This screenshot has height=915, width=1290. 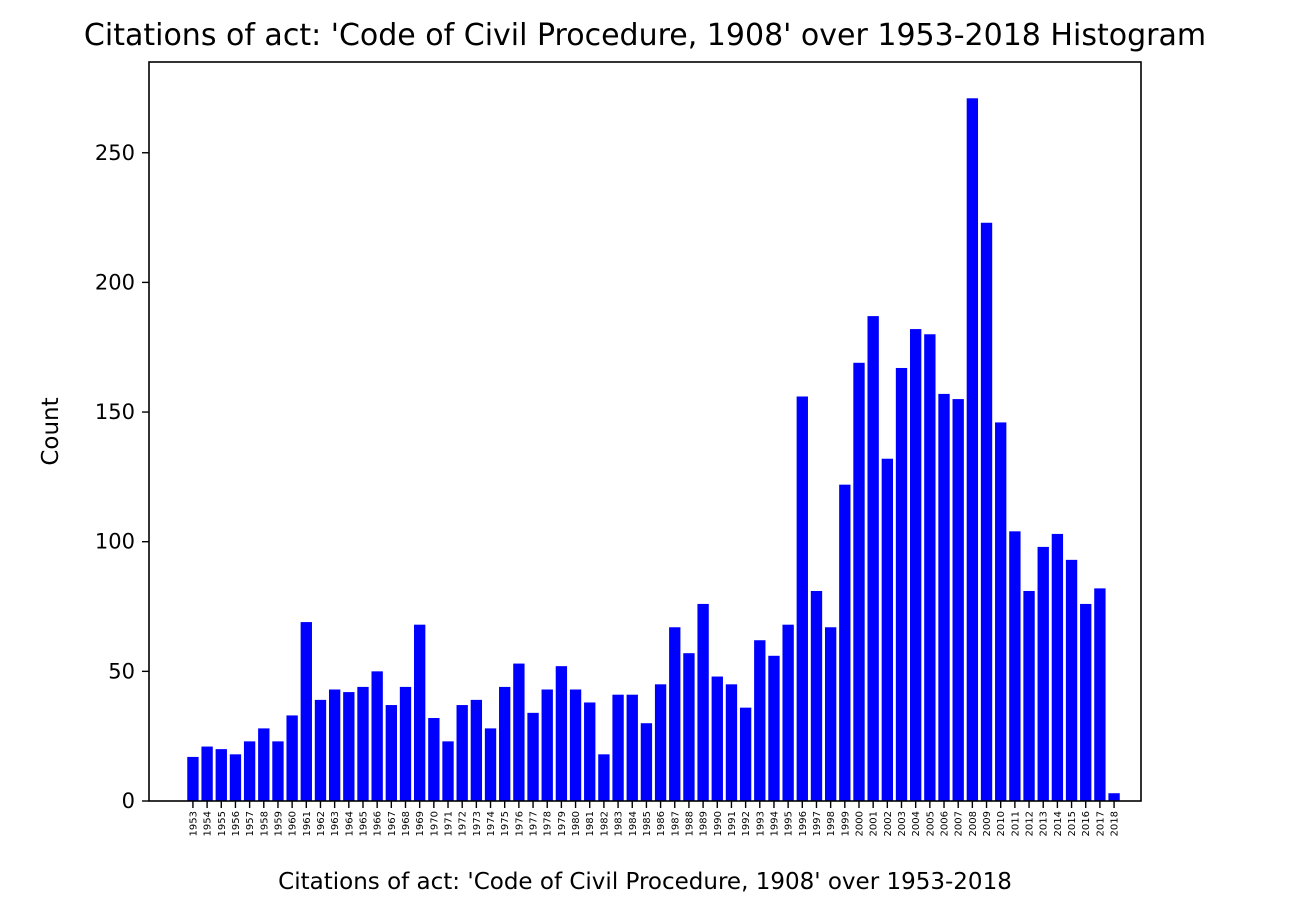 What do you see at coordinates (633, 823) in the screenshot?
I see `x-tick-label: 1984` at bounding box center [633, 823].